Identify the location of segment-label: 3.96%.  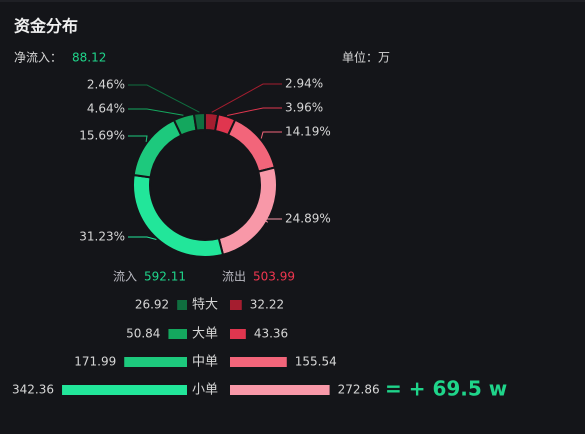
(304, 108).